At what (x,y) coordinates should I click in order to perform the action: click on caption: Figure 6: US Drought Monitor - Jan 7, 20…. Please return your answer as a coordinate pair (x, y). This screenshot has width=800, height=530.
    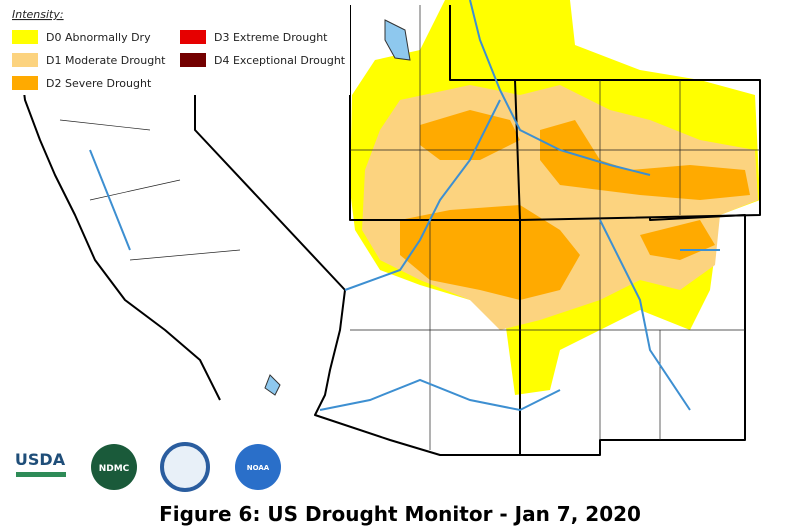
    Looking at the image, I should click on (400, 514).